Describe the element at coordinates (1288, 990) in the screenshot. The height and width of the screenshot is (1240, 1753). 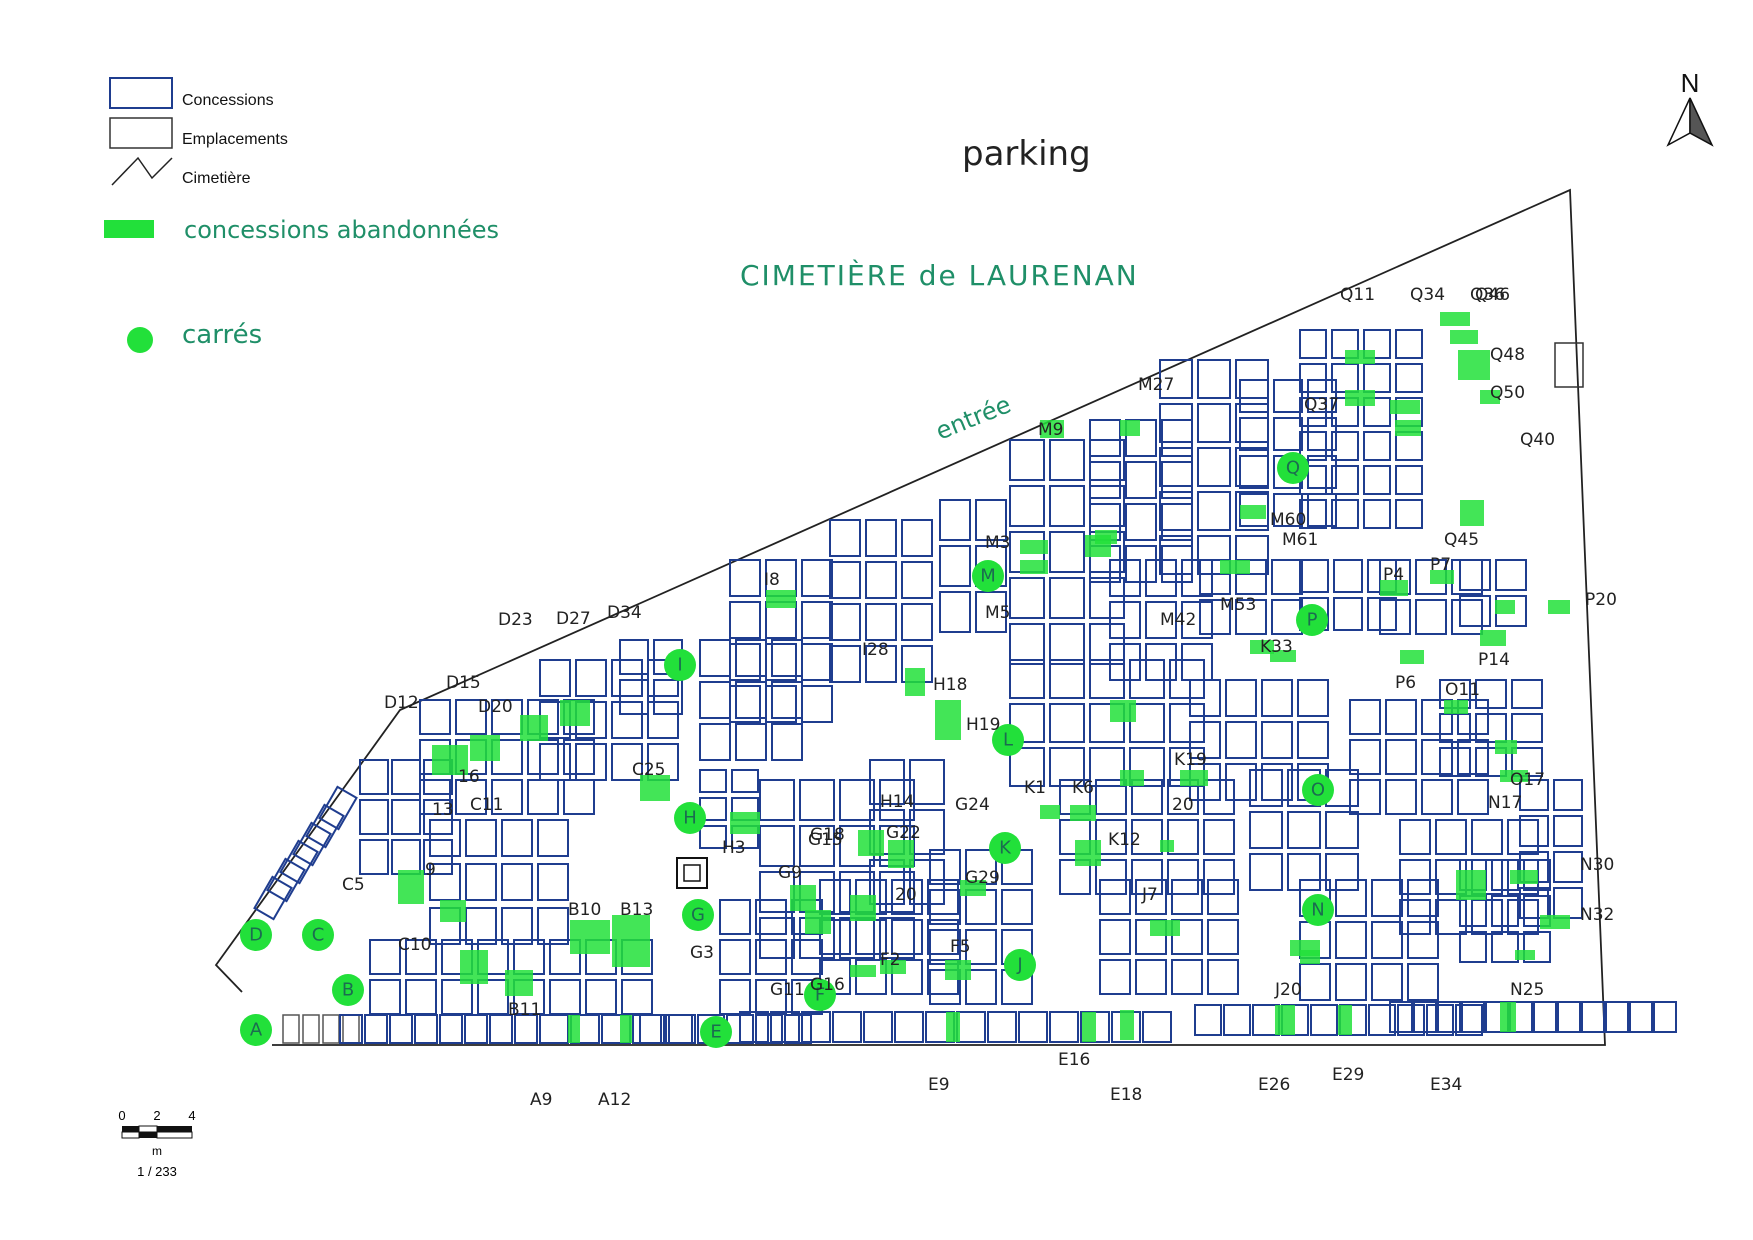
I see `plot-label: J20` at that location.